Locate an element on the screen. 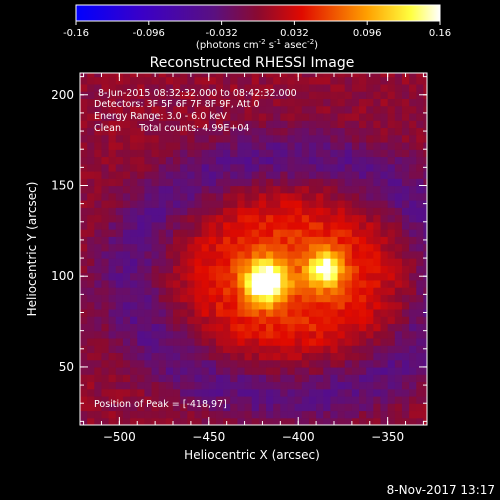  annotation-peak-position: Position of Peak = [-418,97] is located at coordinates (160, 404).